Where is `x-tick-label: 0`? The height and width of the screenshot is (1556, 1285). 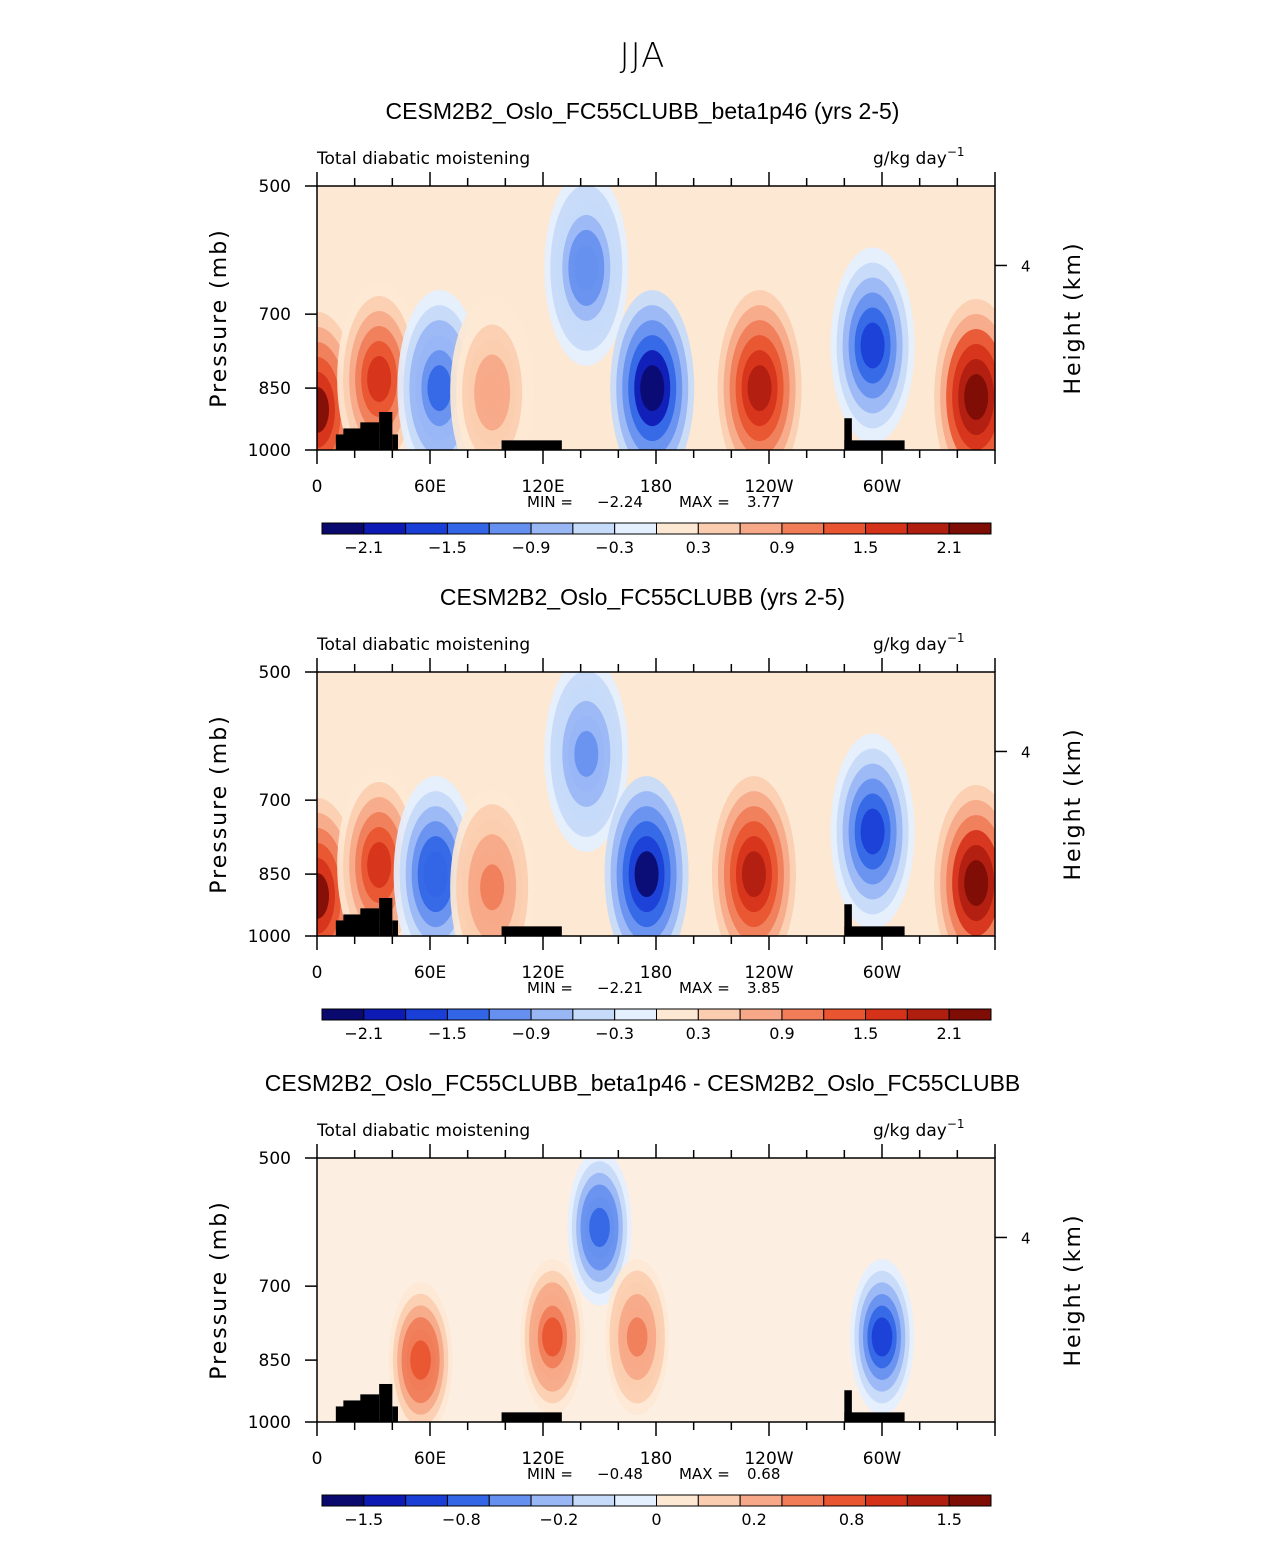 x-tick-label: 0 is located at coordinates (317, 973).